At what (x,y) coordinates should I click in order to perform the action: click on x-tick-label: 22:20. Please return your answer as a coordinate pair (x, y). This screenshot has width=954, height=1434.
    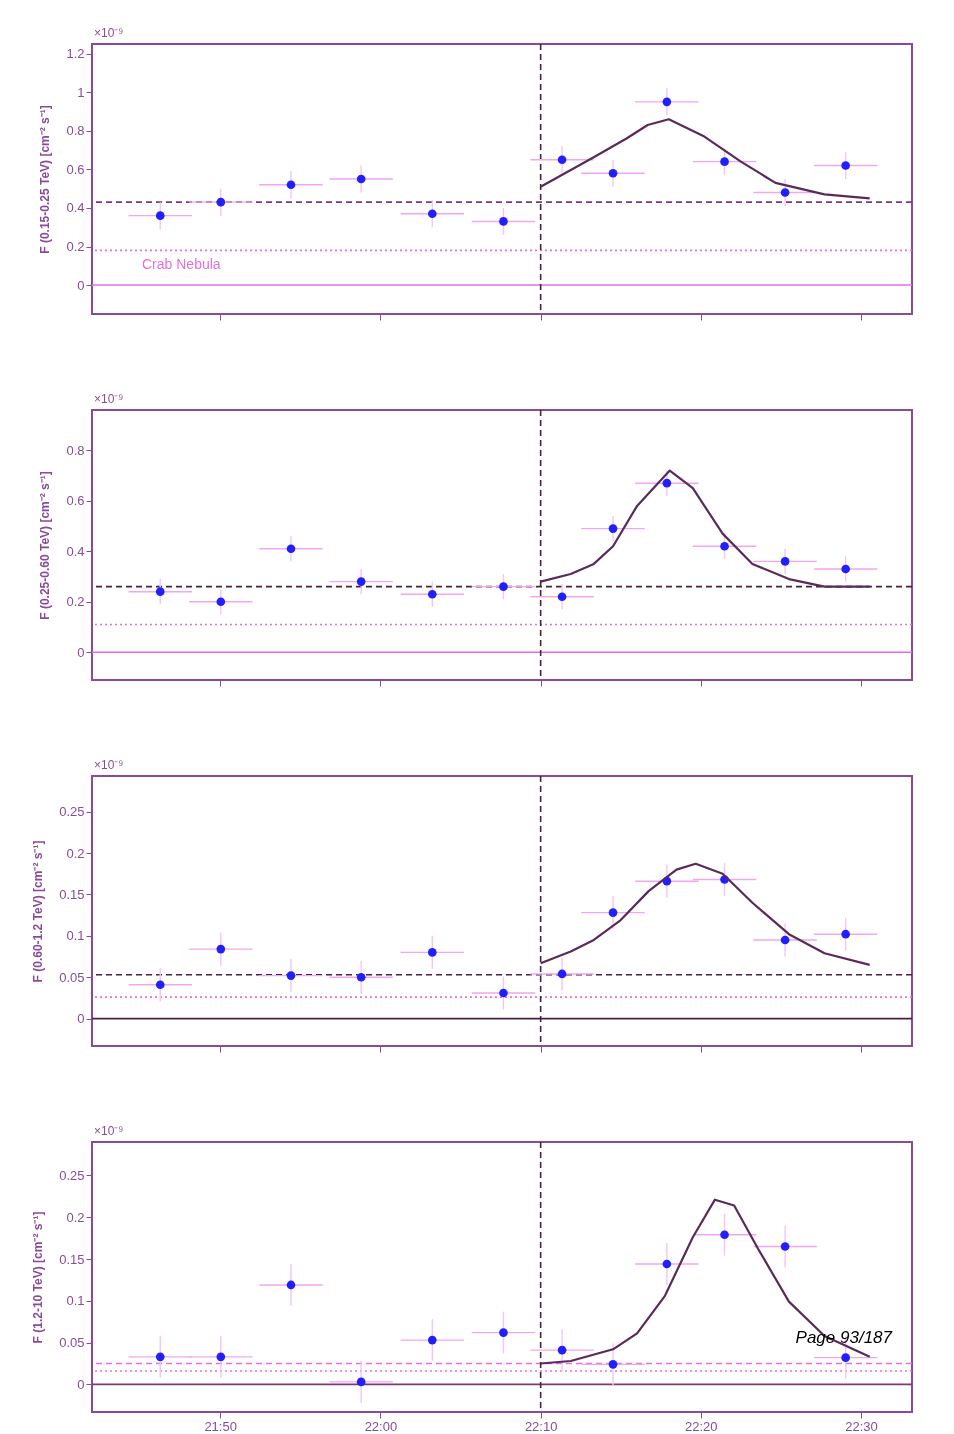
    Looking at the image, I should click on (701, 1426).